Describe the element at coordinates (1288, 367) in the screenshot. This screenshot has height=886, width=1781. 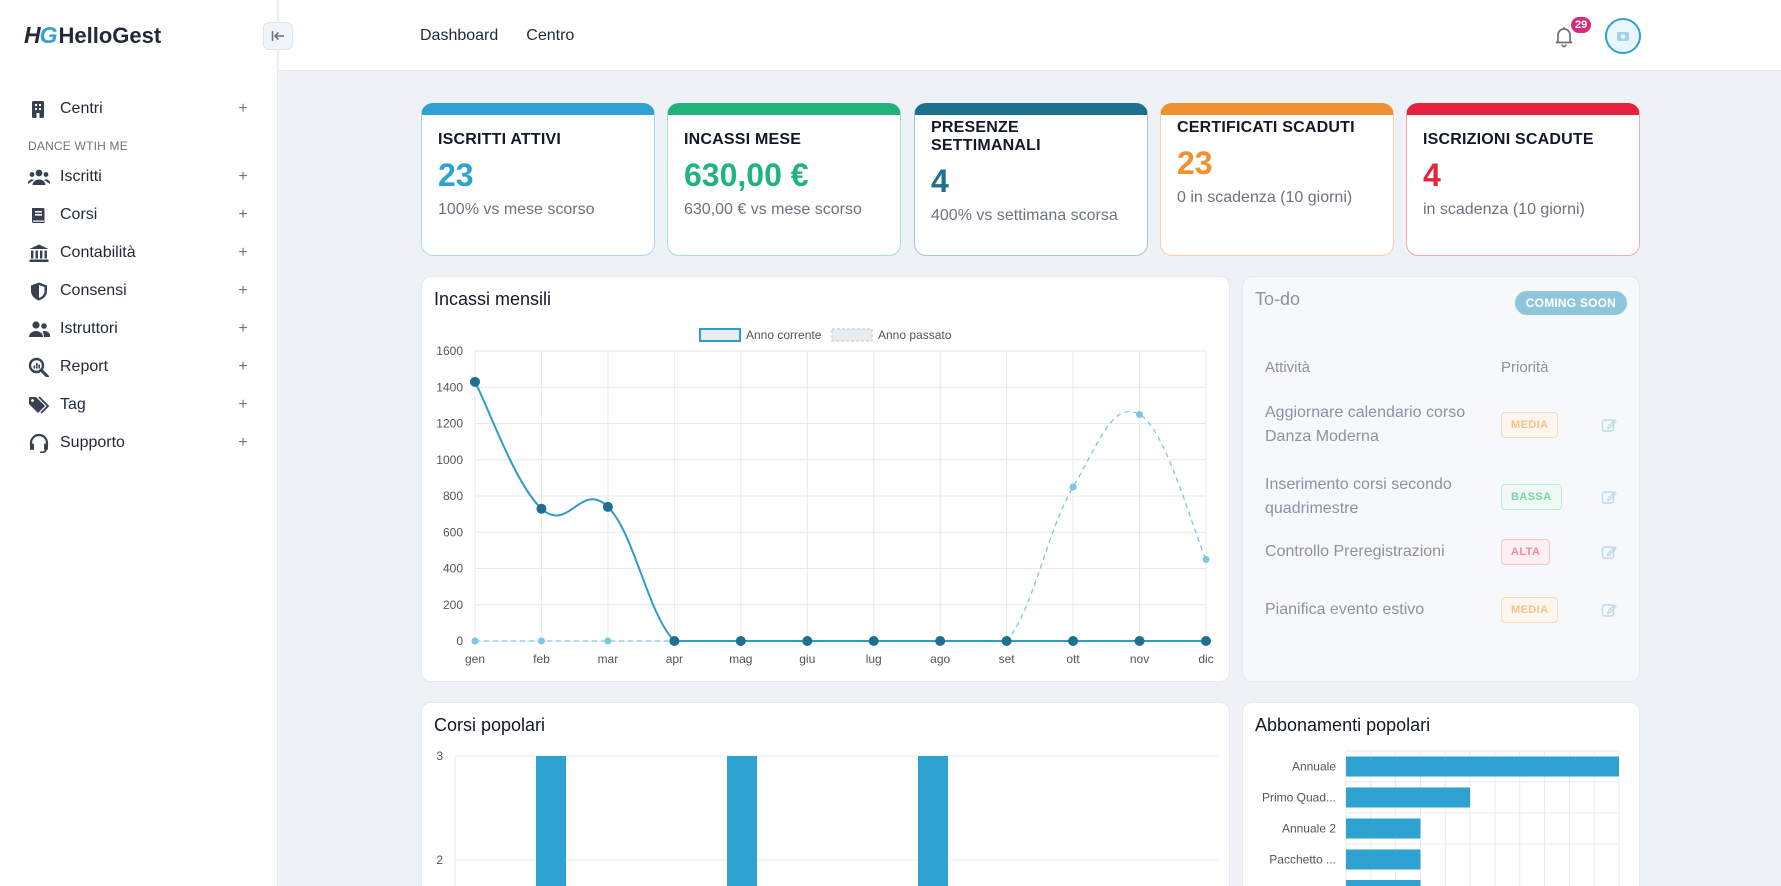
I see `todo-col-activity: Attività` at that location.